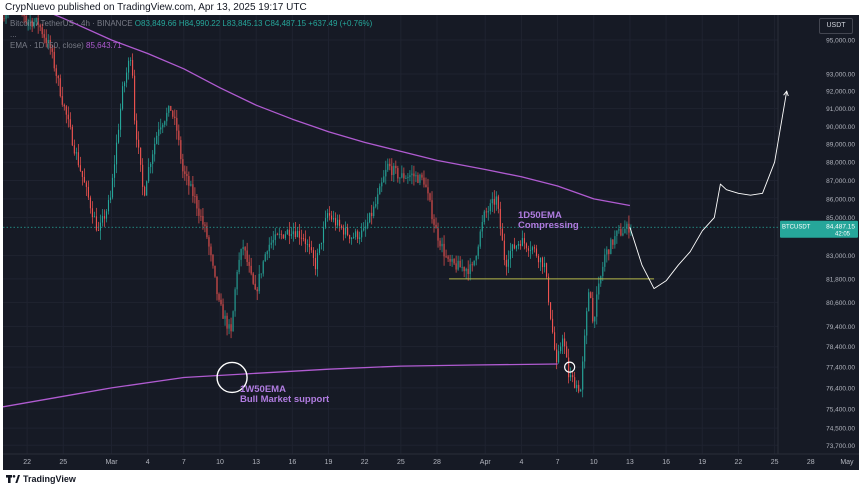 The height and width of the screenshot is (488, 860). I want to click on price-tick-label: 76,400.00, so click(840, 388).